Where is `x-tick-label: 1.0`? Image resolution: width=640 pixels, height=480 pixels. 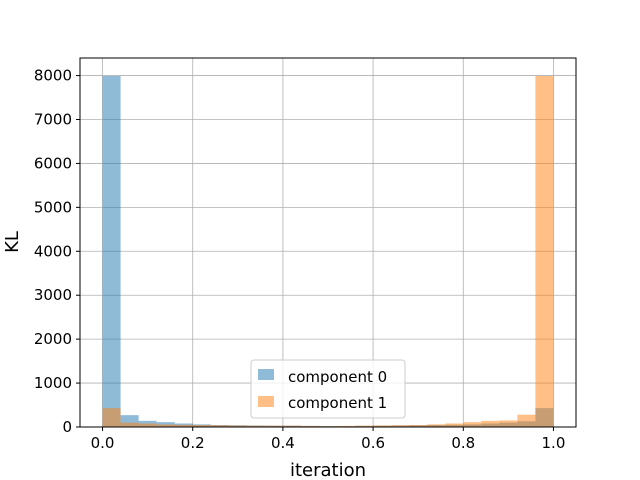 x-tick-label: 1.0 is located at coordinates (554, 443).